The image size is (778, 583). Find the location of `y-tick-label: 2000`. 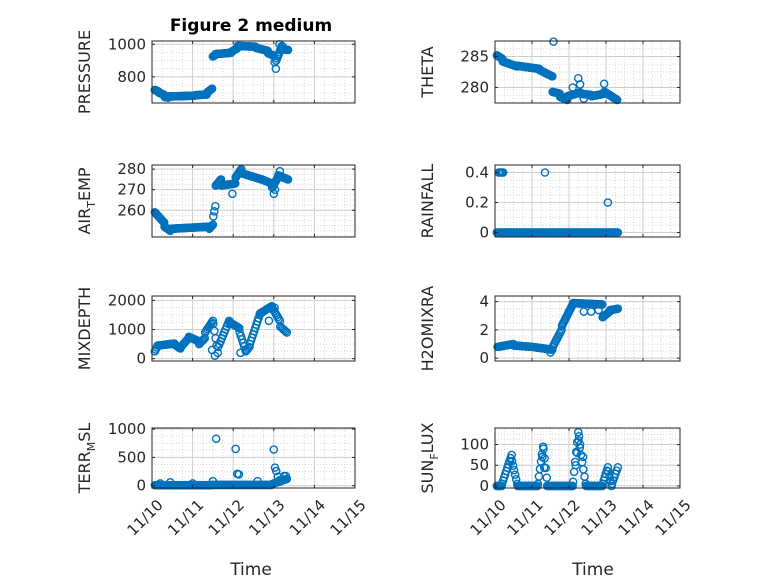

y-tick-label: 2000 is located at coordinates (127, 300).